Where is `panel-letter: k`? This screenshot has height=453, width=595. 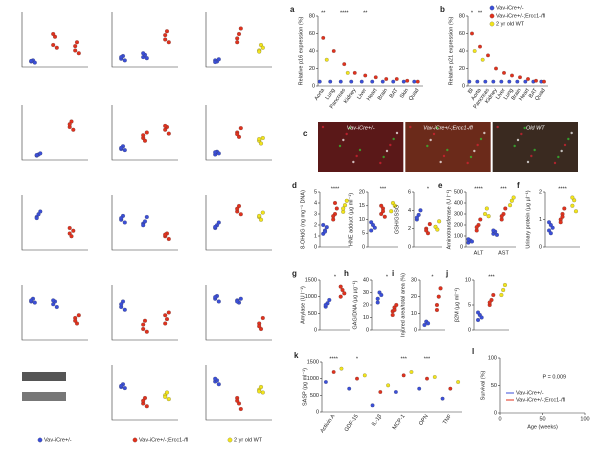 panel-letter: k is located at coordinates (296, 355).